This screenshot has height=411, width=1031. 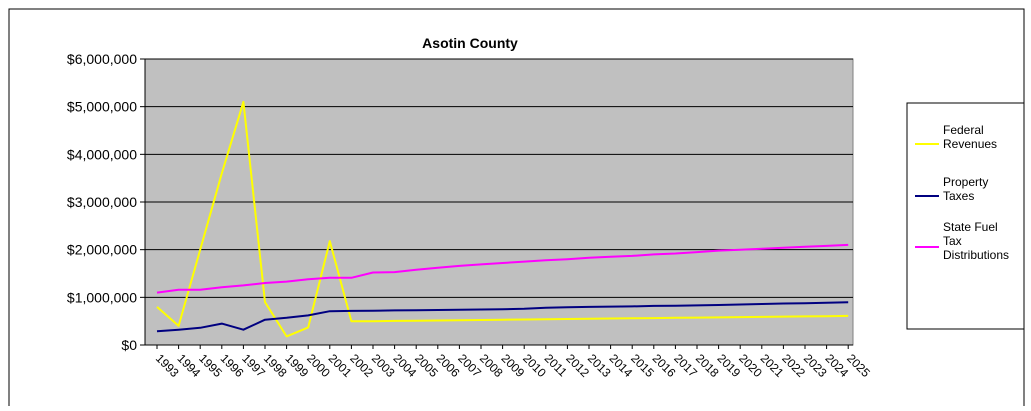 I want to click on legend-label: Taxes, so click(x=958, y=196).